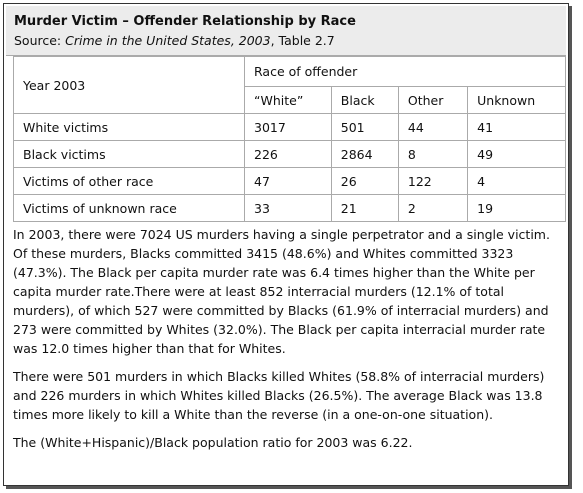 This screenshot has height=493, width=583. What do you see at coordinates (364, 100) in the screenshot?
I see `column-header: Black` at bounding box center [364, 100].